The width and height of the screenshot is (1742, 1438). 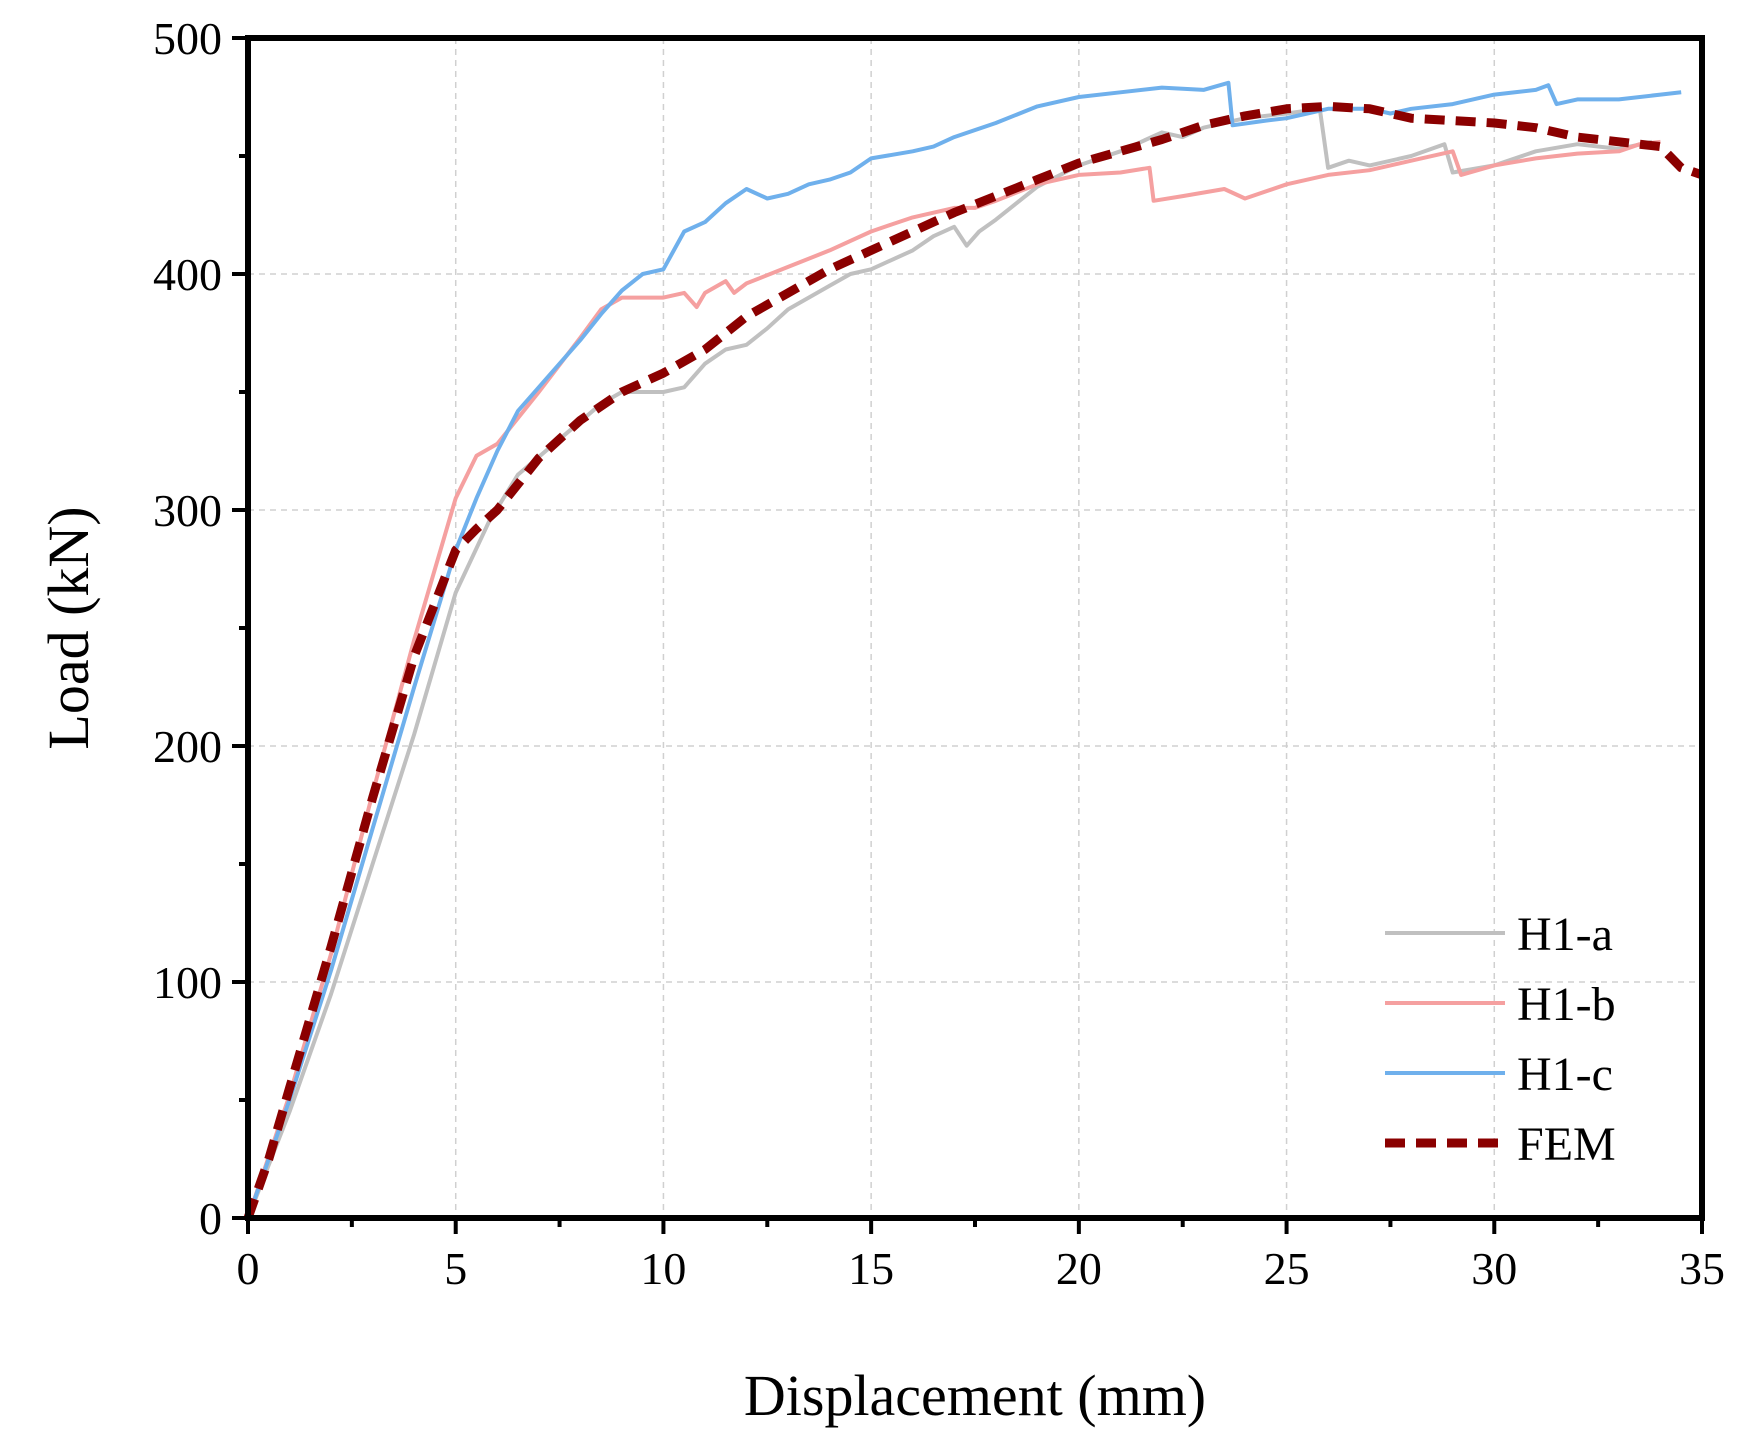 What do you see at coordinates (975, 1395) in the screenshot?
I see `x-axis-title: Displacement (mm)` at bounding box center [975, 1395].